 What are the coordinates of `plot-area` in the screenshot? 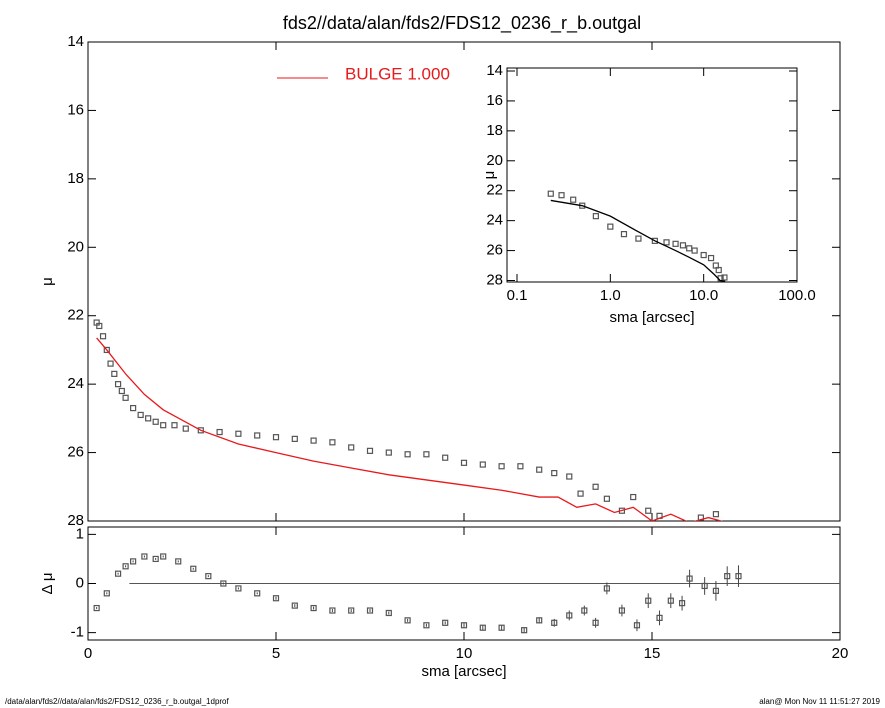 It's located at (637, 236).